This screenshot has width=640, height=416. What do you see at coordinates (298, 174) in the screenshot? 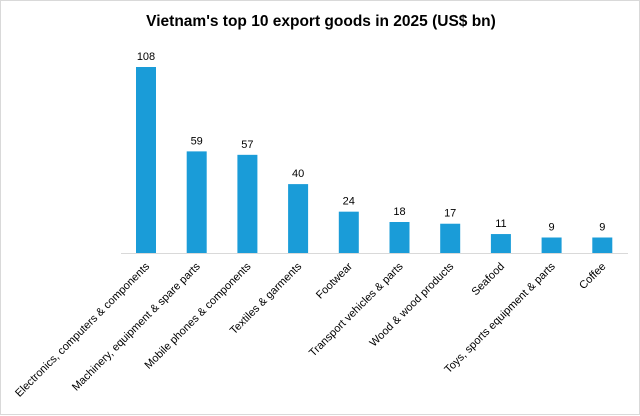
I see `data-label: 40` at bounding box center [298, 174].